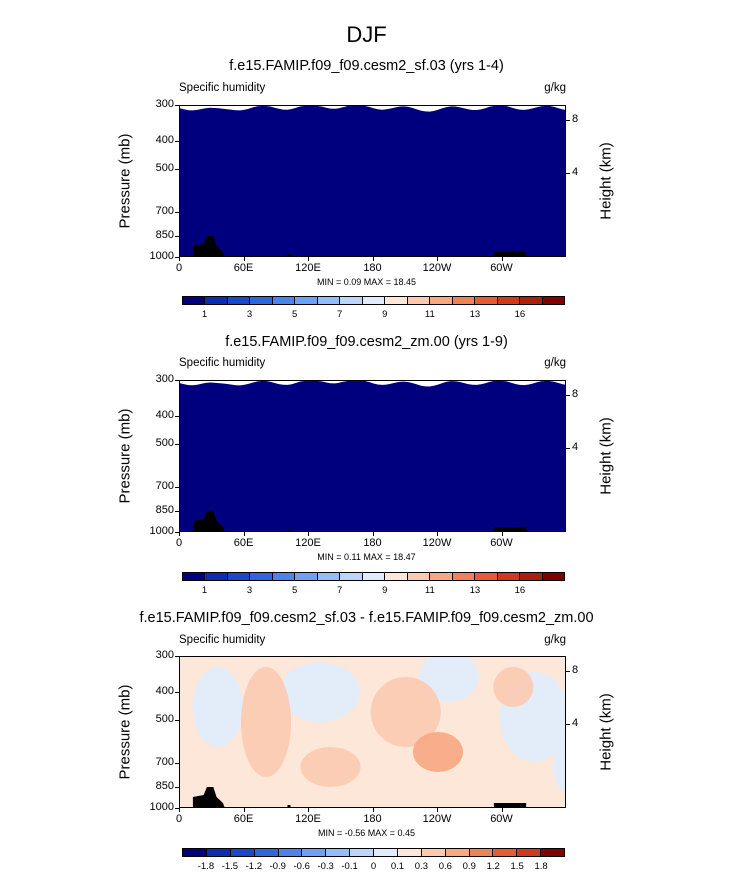  I want to click on colorbar-label: 16, so click(520, 590).